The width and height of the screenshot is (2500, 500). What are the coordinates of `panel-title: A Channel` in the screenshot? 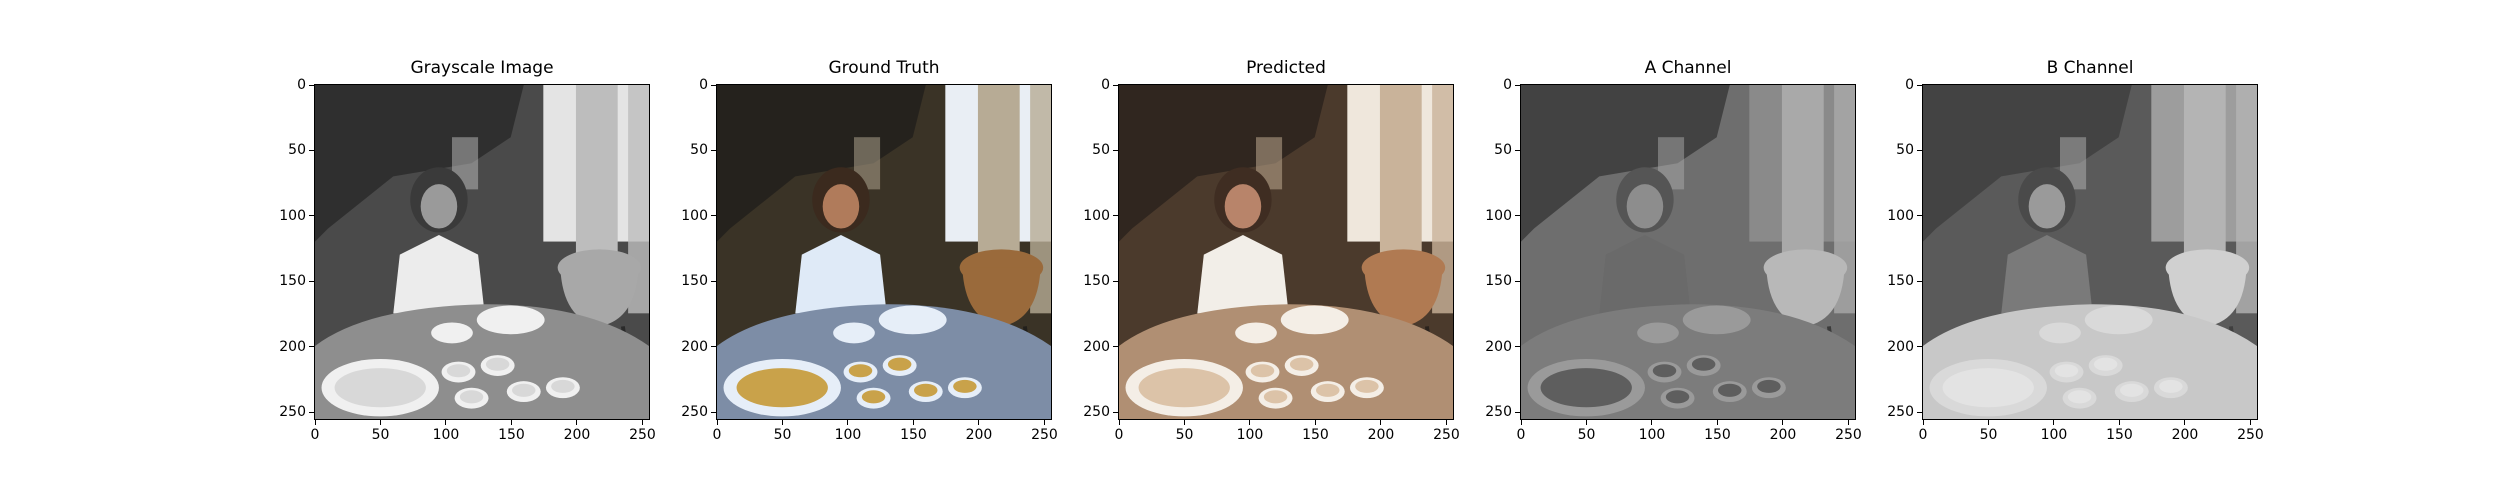 It's located at (1688, 68).